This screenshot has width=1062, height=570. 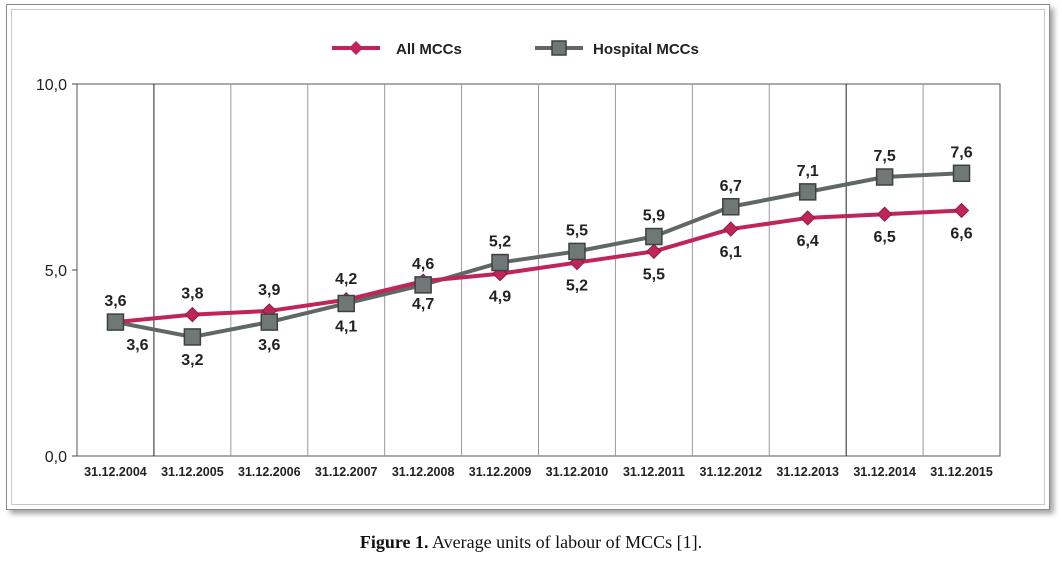 I want to click on data-label-all-mccs: 3,8, so click(x=192, y=294).